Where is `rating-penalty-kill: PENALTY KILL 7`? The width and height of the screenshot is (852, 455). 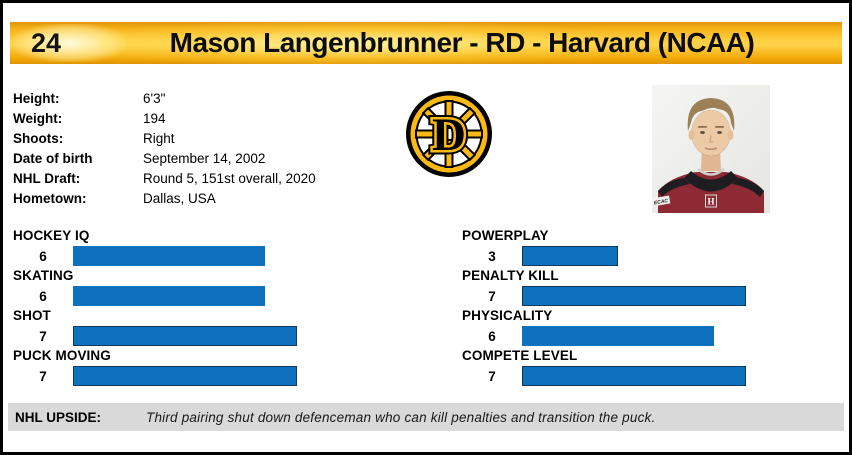
rating-penalty-kill: PENALTY KILL 7 is located at coordinates (654, 288).